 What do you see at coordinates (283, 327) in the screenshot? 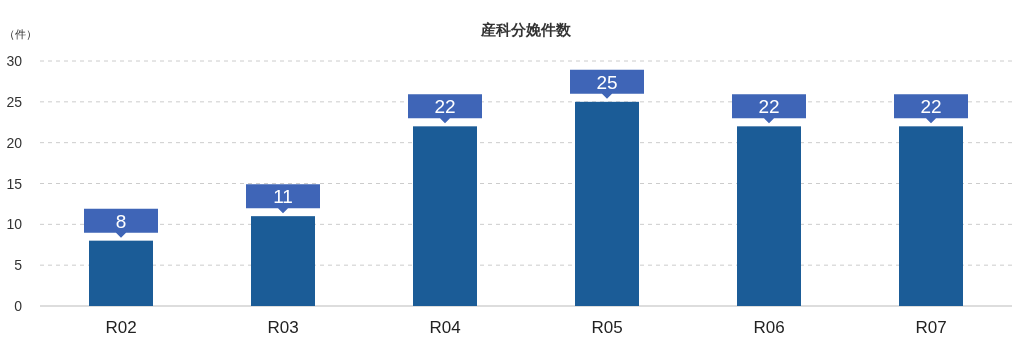
I see `x-tick-label: R03` at bounding box center [283, 327].